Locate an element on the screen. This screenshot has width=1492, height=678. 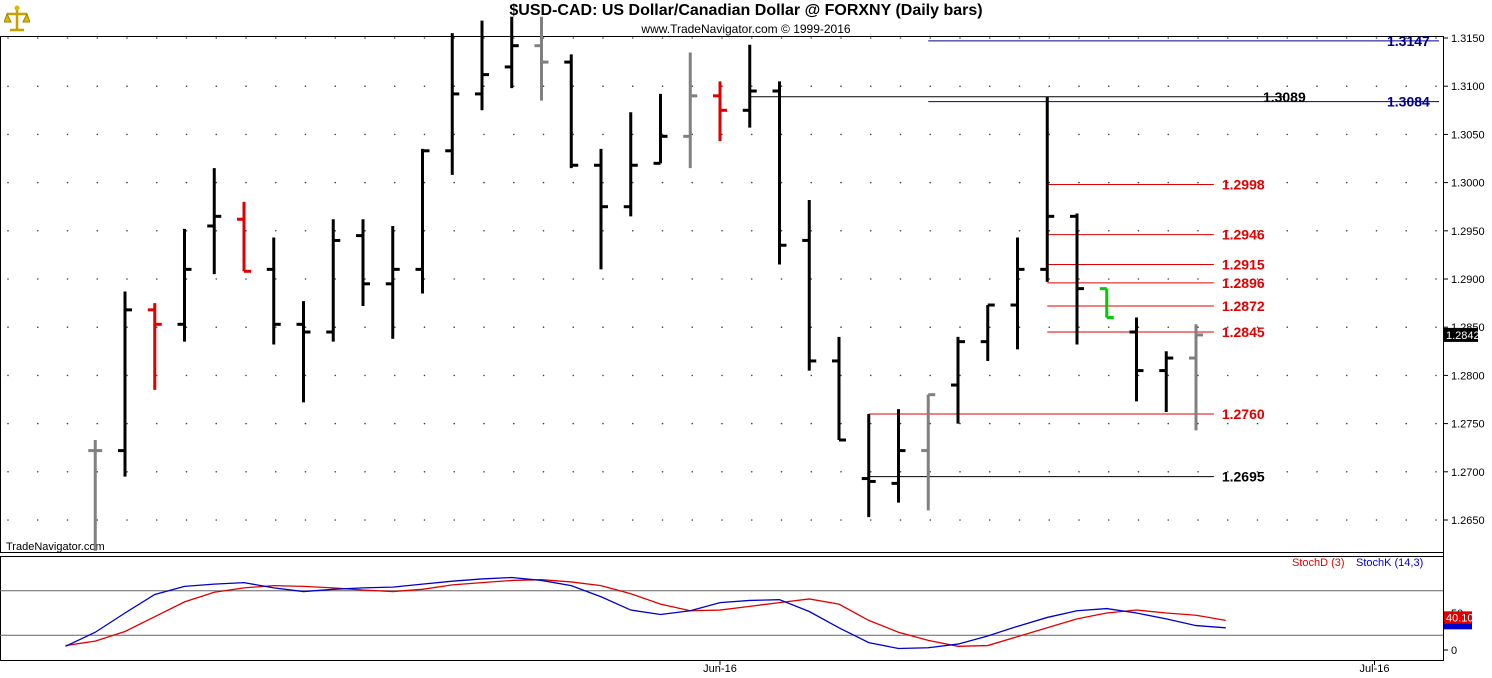
y-tick-label: 1.2750 is located at coordinates (1468, 425).